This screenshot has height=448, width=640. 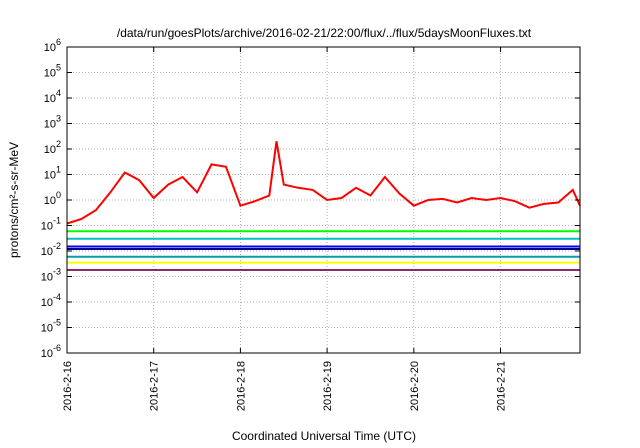 I want to click on y-tick-label: 10³, so click(x=52, y=122).